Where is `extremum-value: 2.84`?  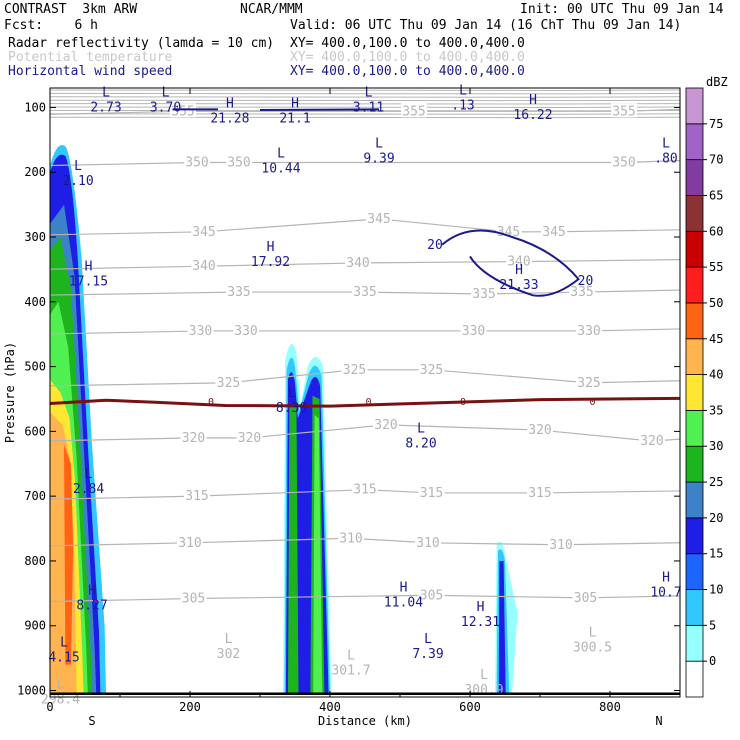
extremum-value: 2.84 is located at coordinates (88, 489).